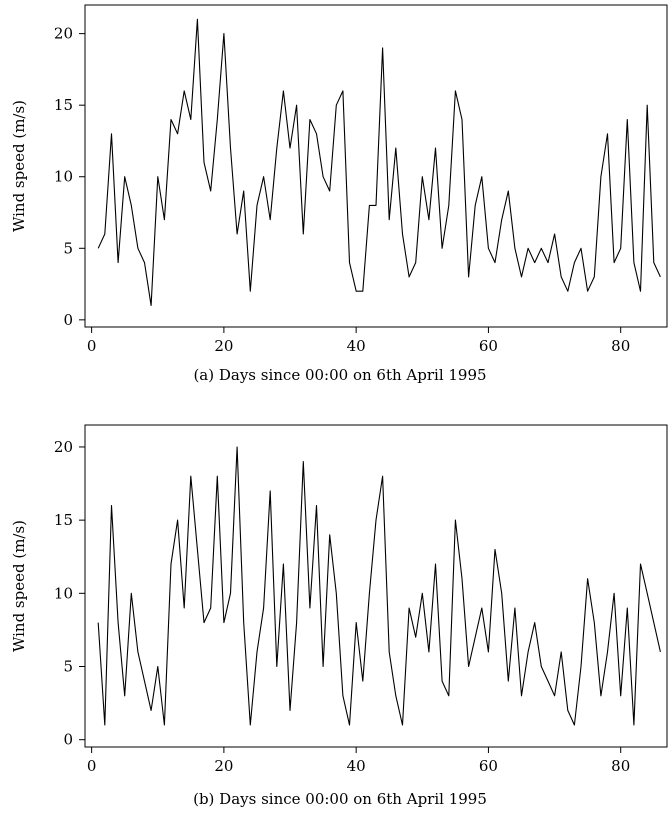 The height and width of the screenshot is (829, 670). What do you see at coordinates (340, 799) in the screenshot?
I see `caption-b: (b) Days since 00:00 on 6th April 1995` at bounding box center [340, 799].